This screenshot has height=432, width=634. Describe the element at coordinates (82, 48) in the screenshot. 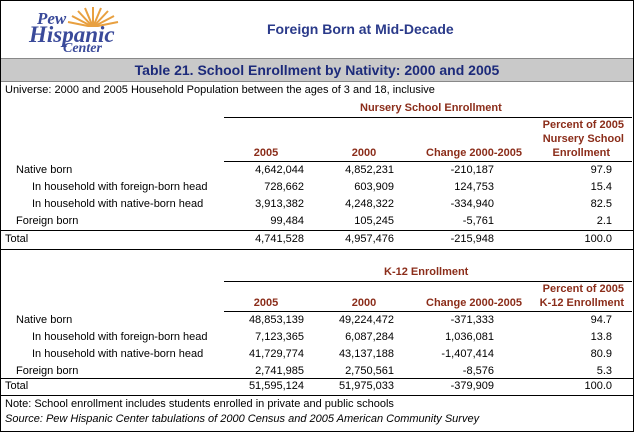

I see `logo-center: Center` at that location.